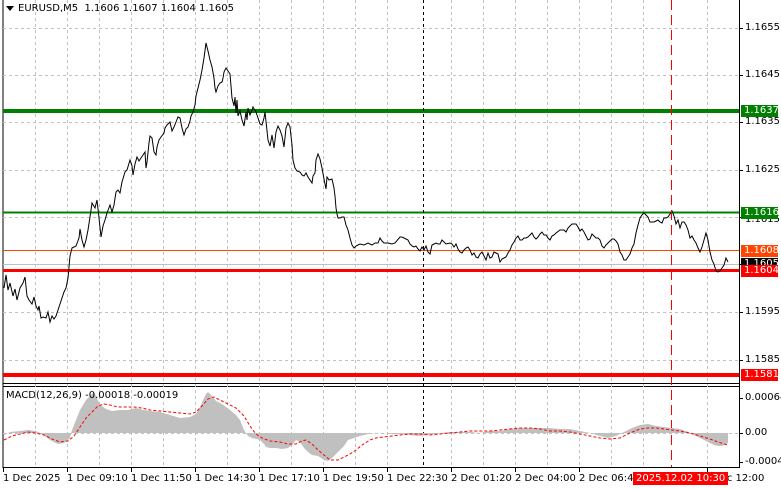 Image resolution: width=781 pixels, height=489 pixels. Describe the element at coordinates (756, 432) in the screenshot. I see `macd-scale-label: 0.00` at that location.